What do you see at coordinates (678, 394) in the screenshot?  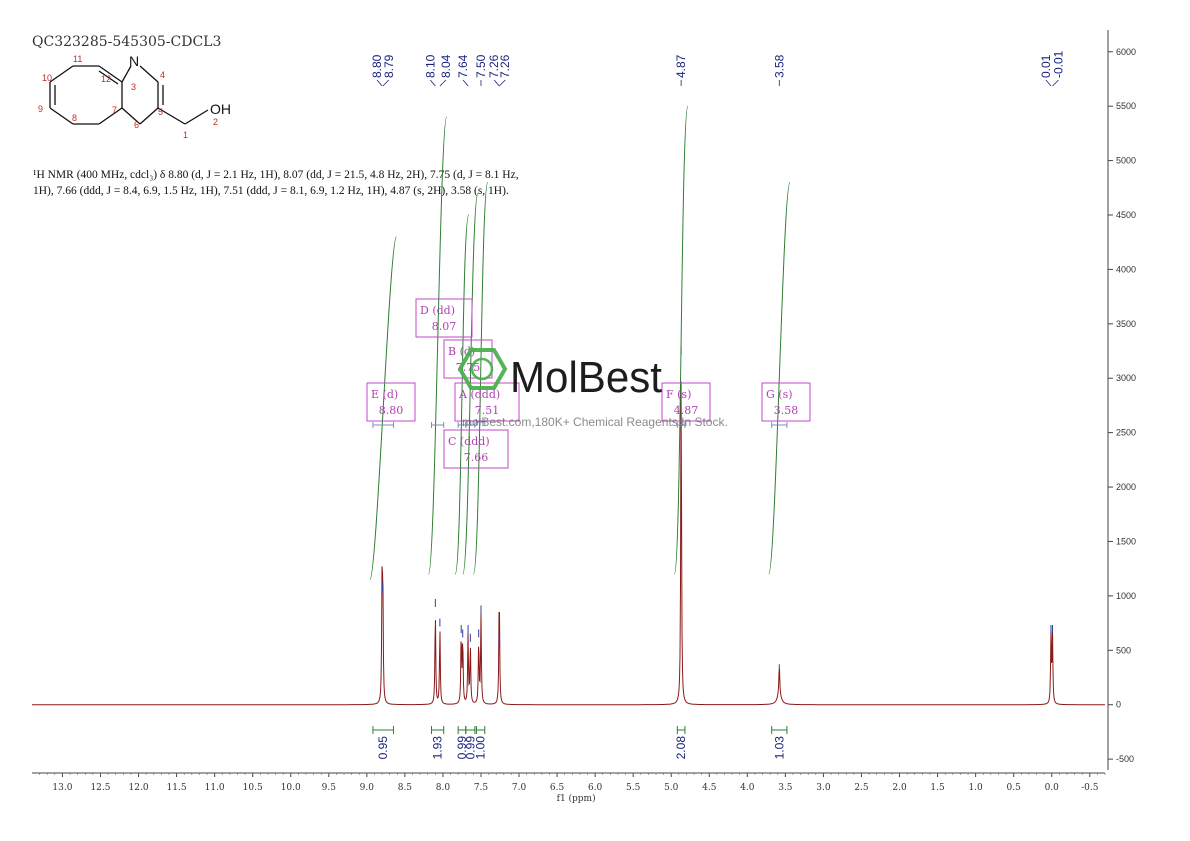 I see `multiplet-name: F (s)` at bounding box center [678, 394].